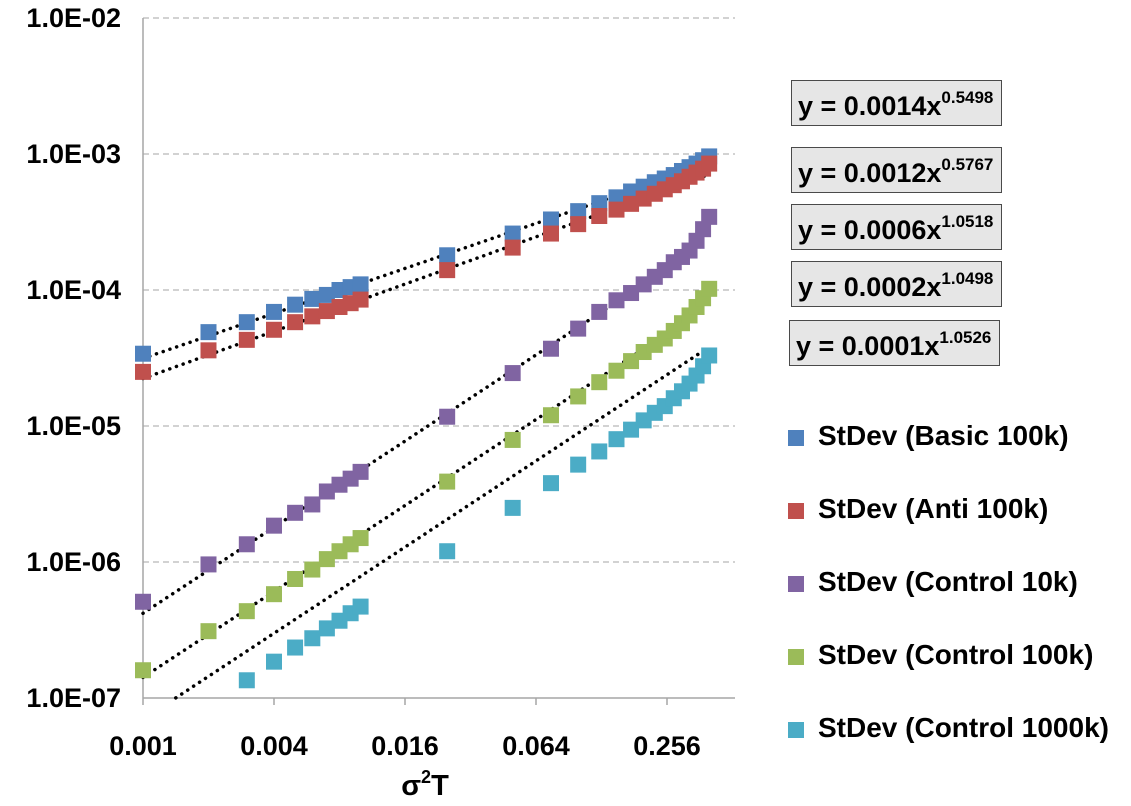  Describe the element at coordinates (967, 221) in the screenshot. I see `equation-exponent: 1.0518` at that location.